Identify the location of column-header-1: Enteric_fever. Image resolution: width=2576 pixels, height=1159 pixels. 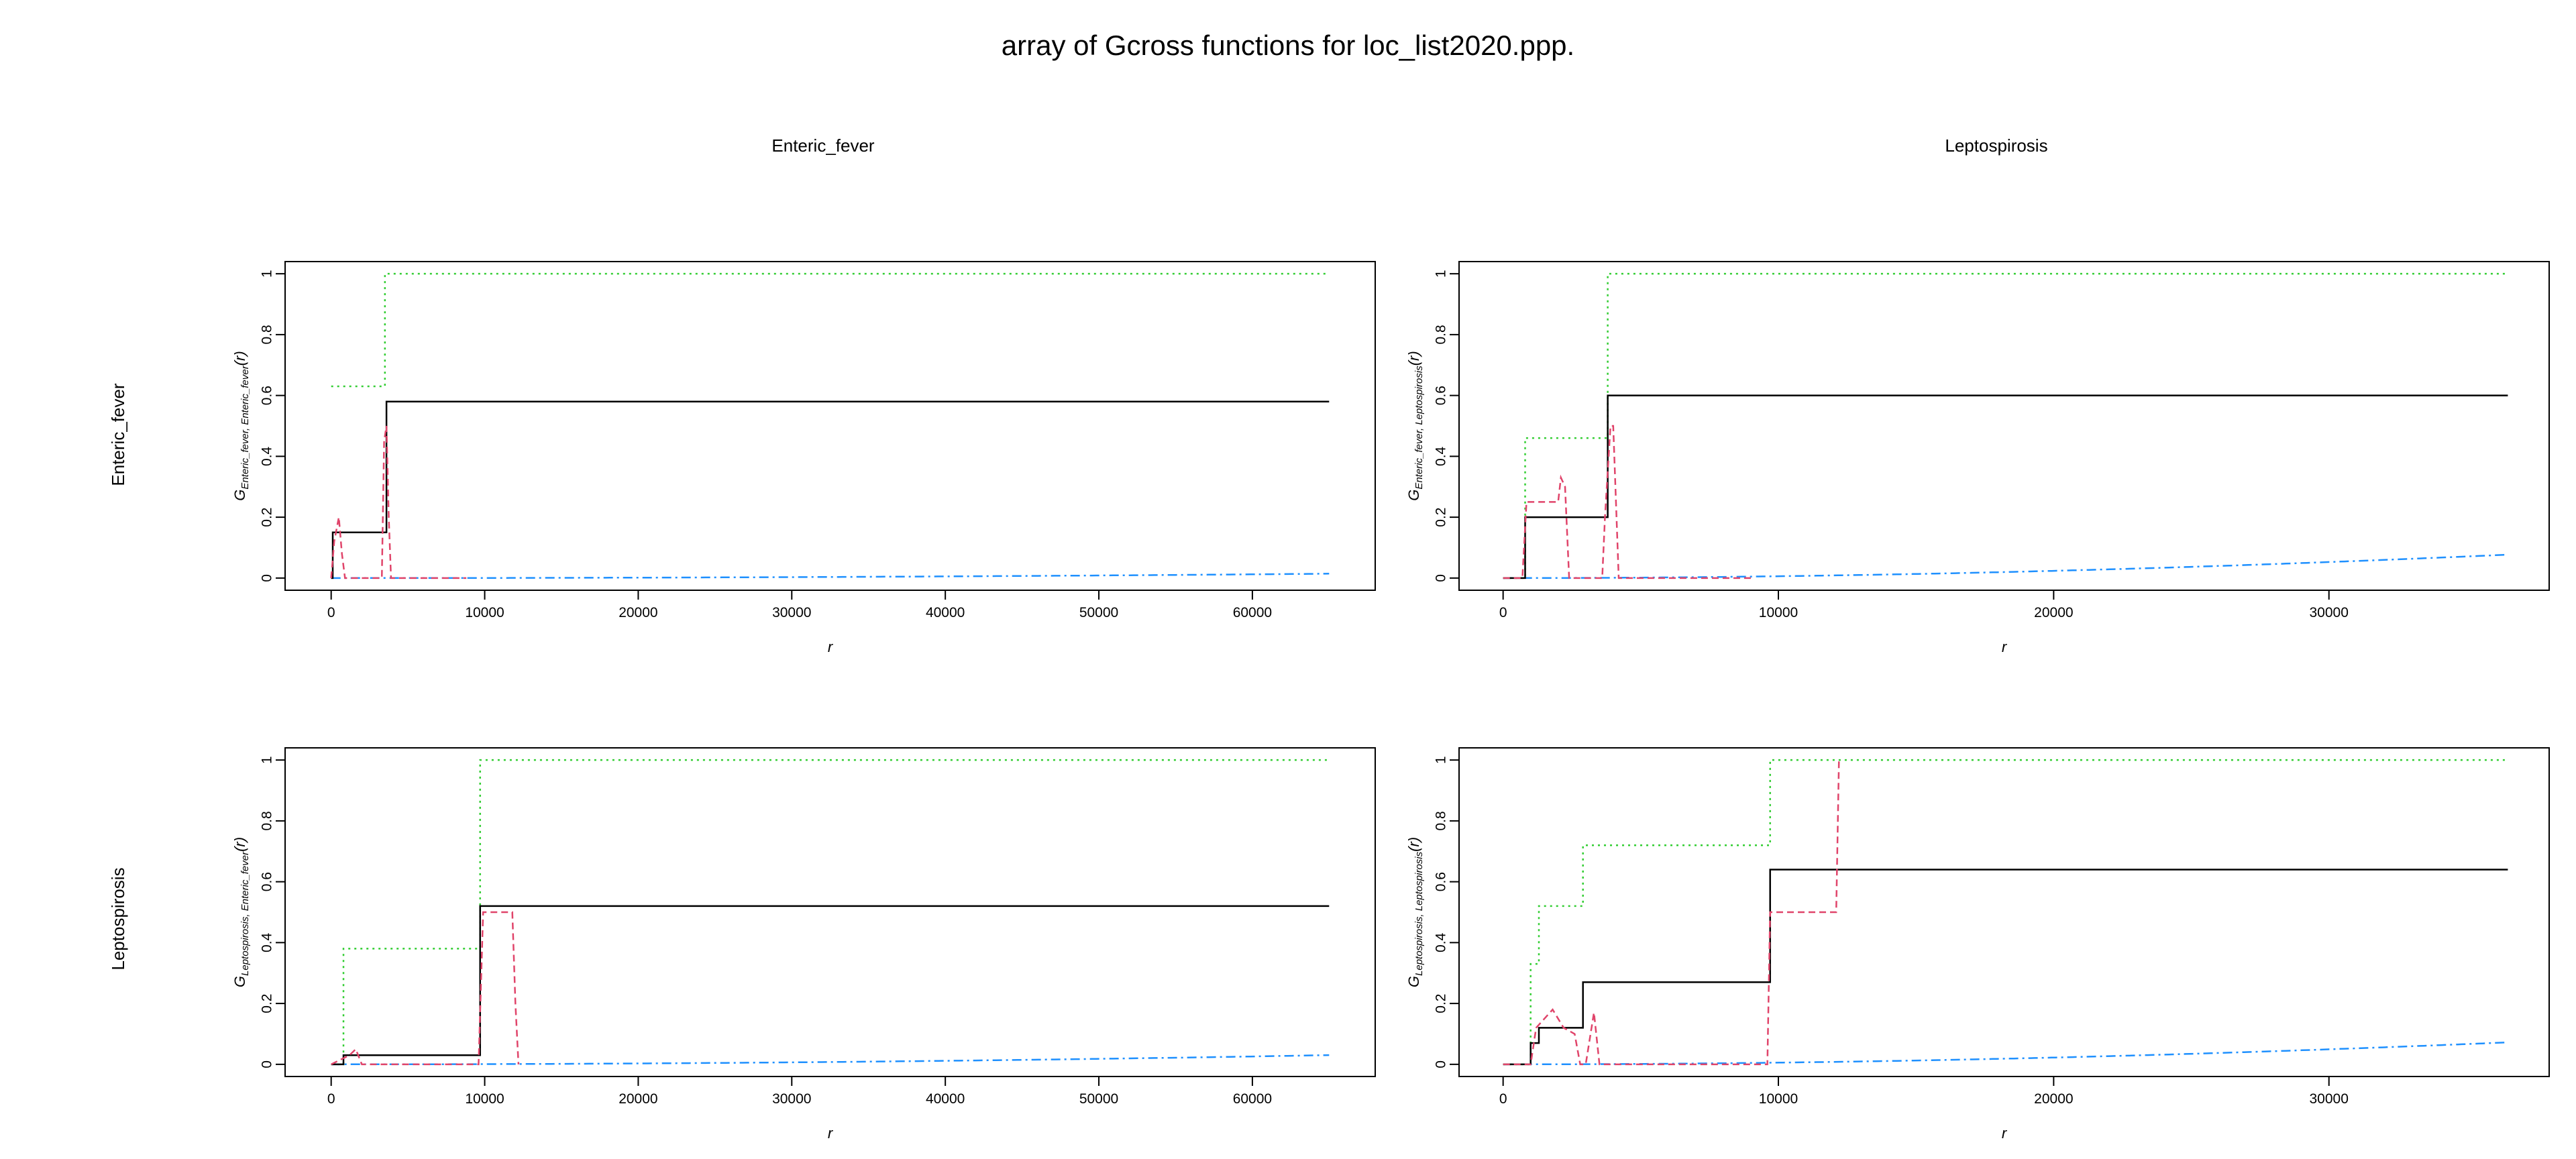
(823, 145).